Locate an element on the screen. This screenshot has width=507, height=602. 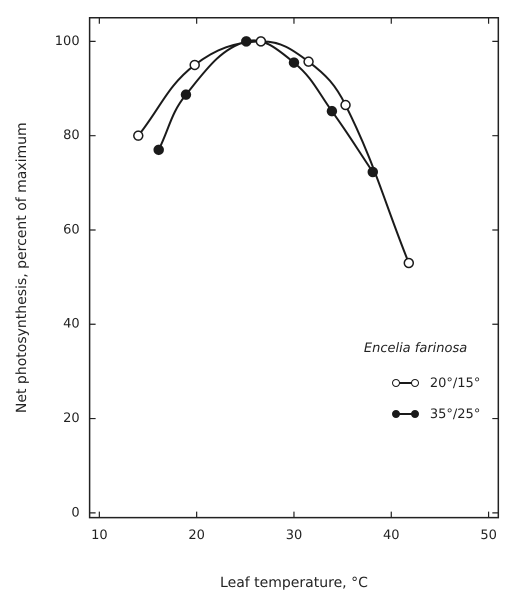
x-tick-label: 30 is located at coordinates (294, 535).